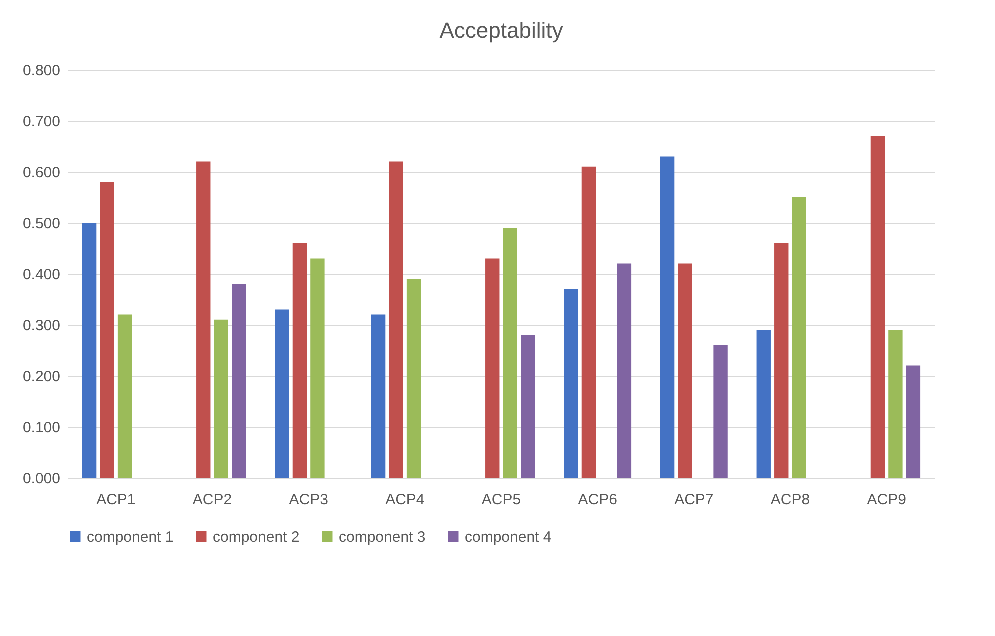 The width and height of the screenshot is (995, 636). Describe the element at coordinates (382, 537) in the screenshot. I see `legend-label: component 3` at that location.